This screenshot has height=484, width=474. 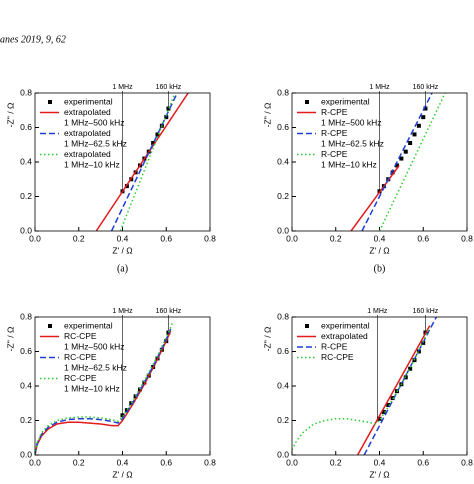 What do you see at coordinates (33, 39) in the screenshot?
I see `header: anes 2019, 9, 62` at bounding box center [33, 39].